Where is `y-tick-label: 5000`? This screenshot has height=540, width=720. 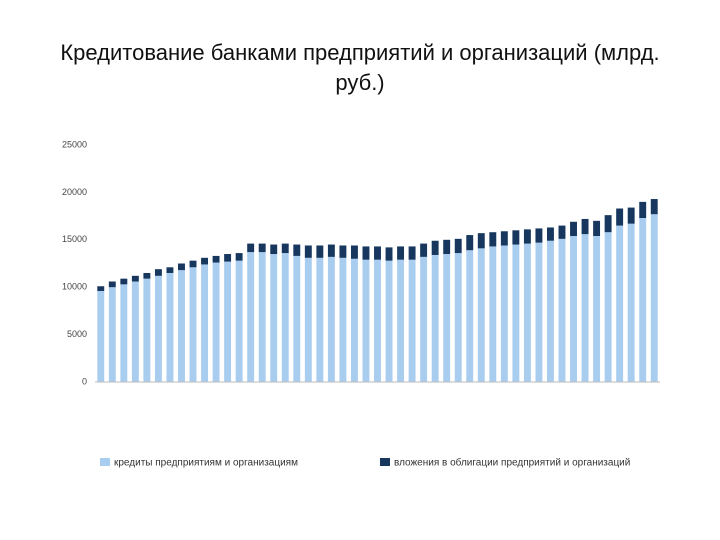
y-tick-label: 5000 is located at coordinates (77, 334).